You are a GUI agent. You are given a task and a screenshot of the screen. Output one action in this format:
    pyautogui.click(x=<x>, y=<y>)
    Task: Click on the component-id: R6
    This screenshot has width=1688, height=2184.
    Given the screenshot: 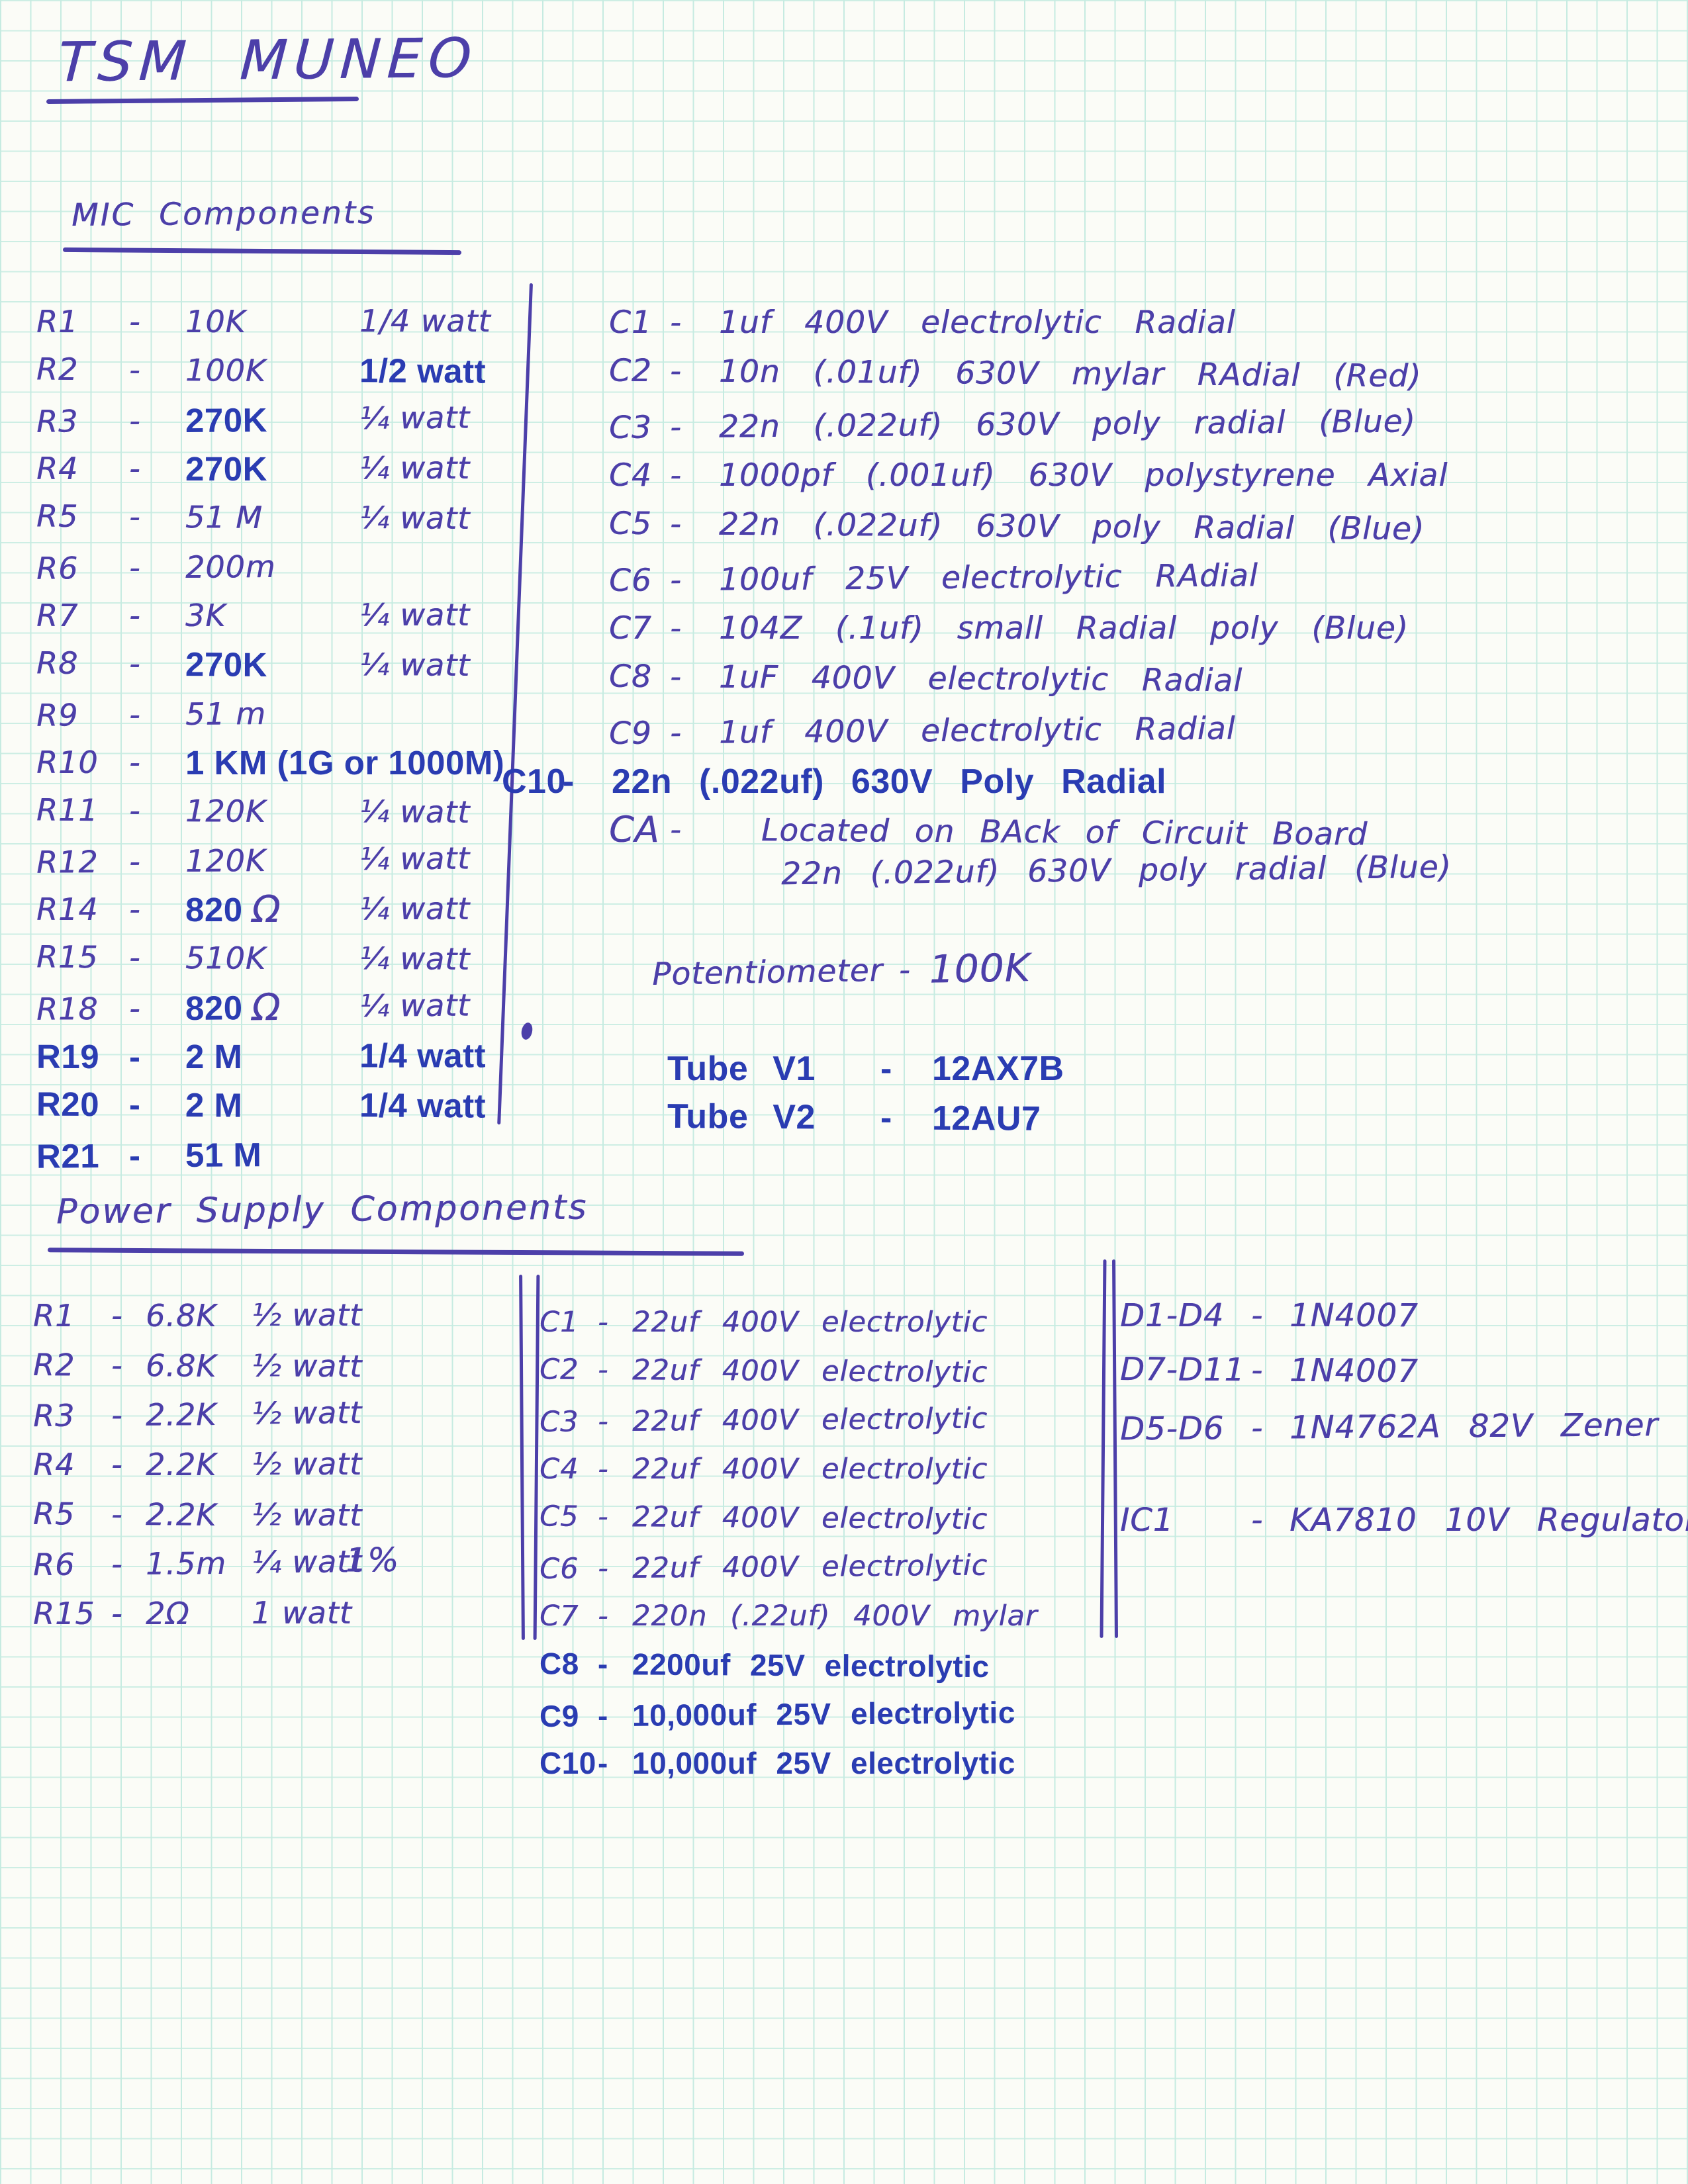 What is the action you would take?
    pyautogui.click(x=53, y=1564)
    